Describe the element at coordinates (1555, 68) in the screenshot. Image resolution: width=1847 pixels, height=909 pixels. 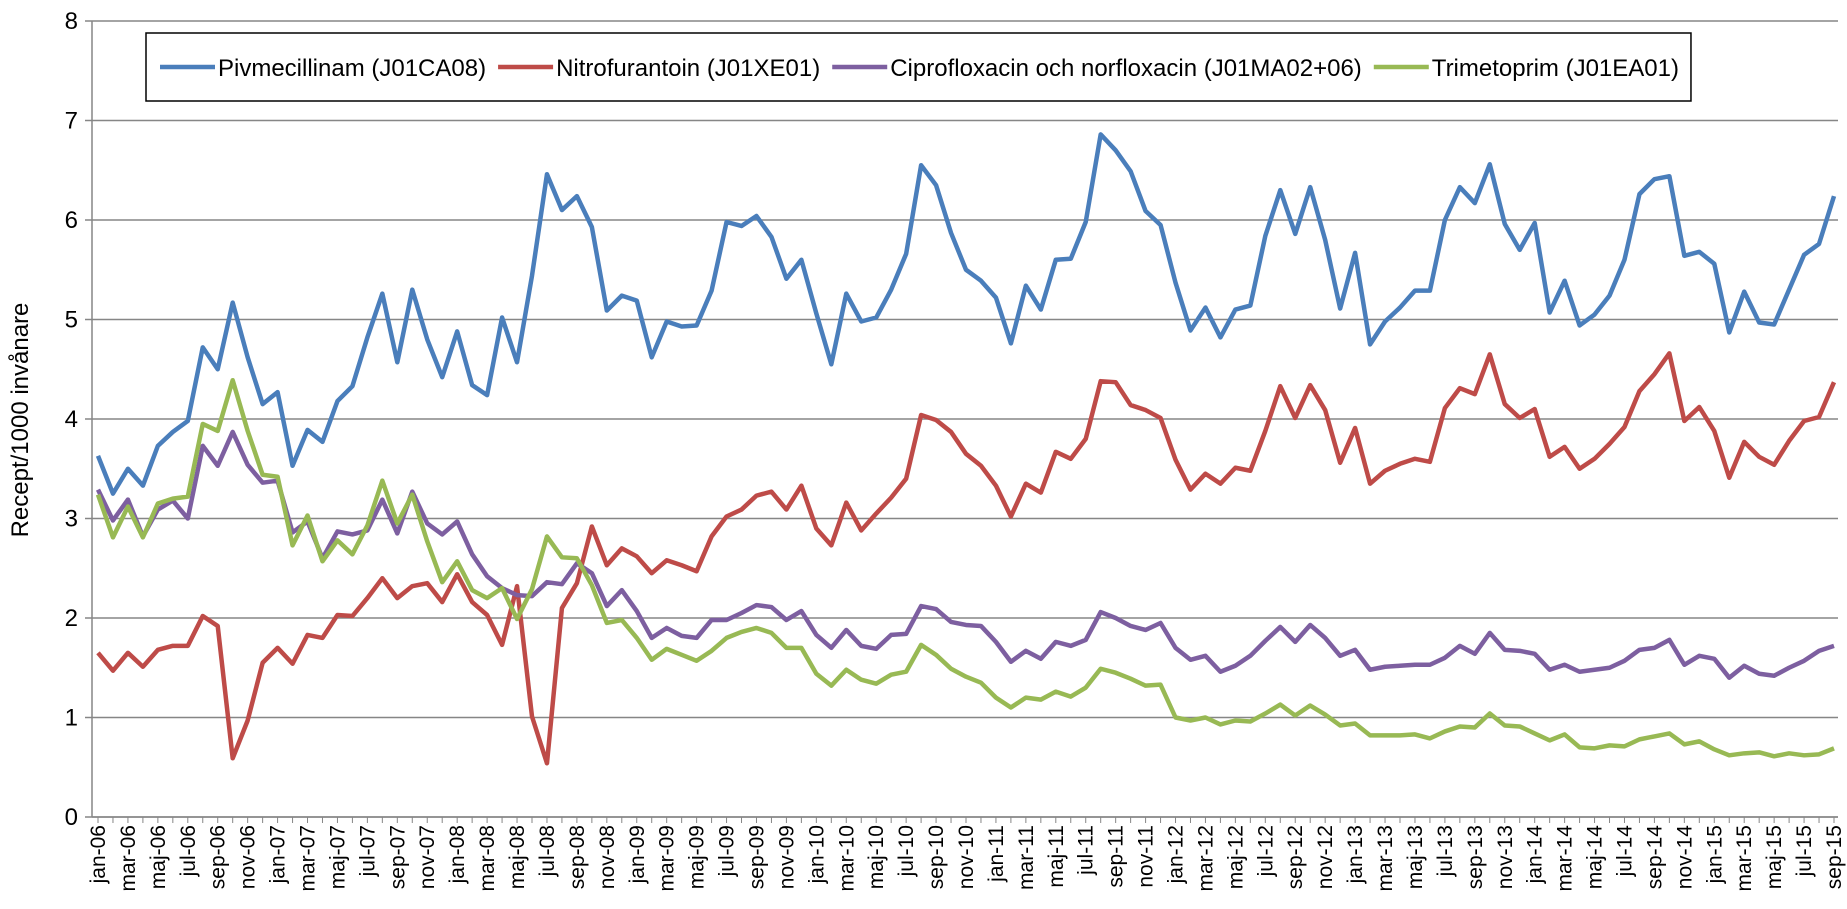
I see `legend-label: Trimetoprim (J01EA01)` at that location.